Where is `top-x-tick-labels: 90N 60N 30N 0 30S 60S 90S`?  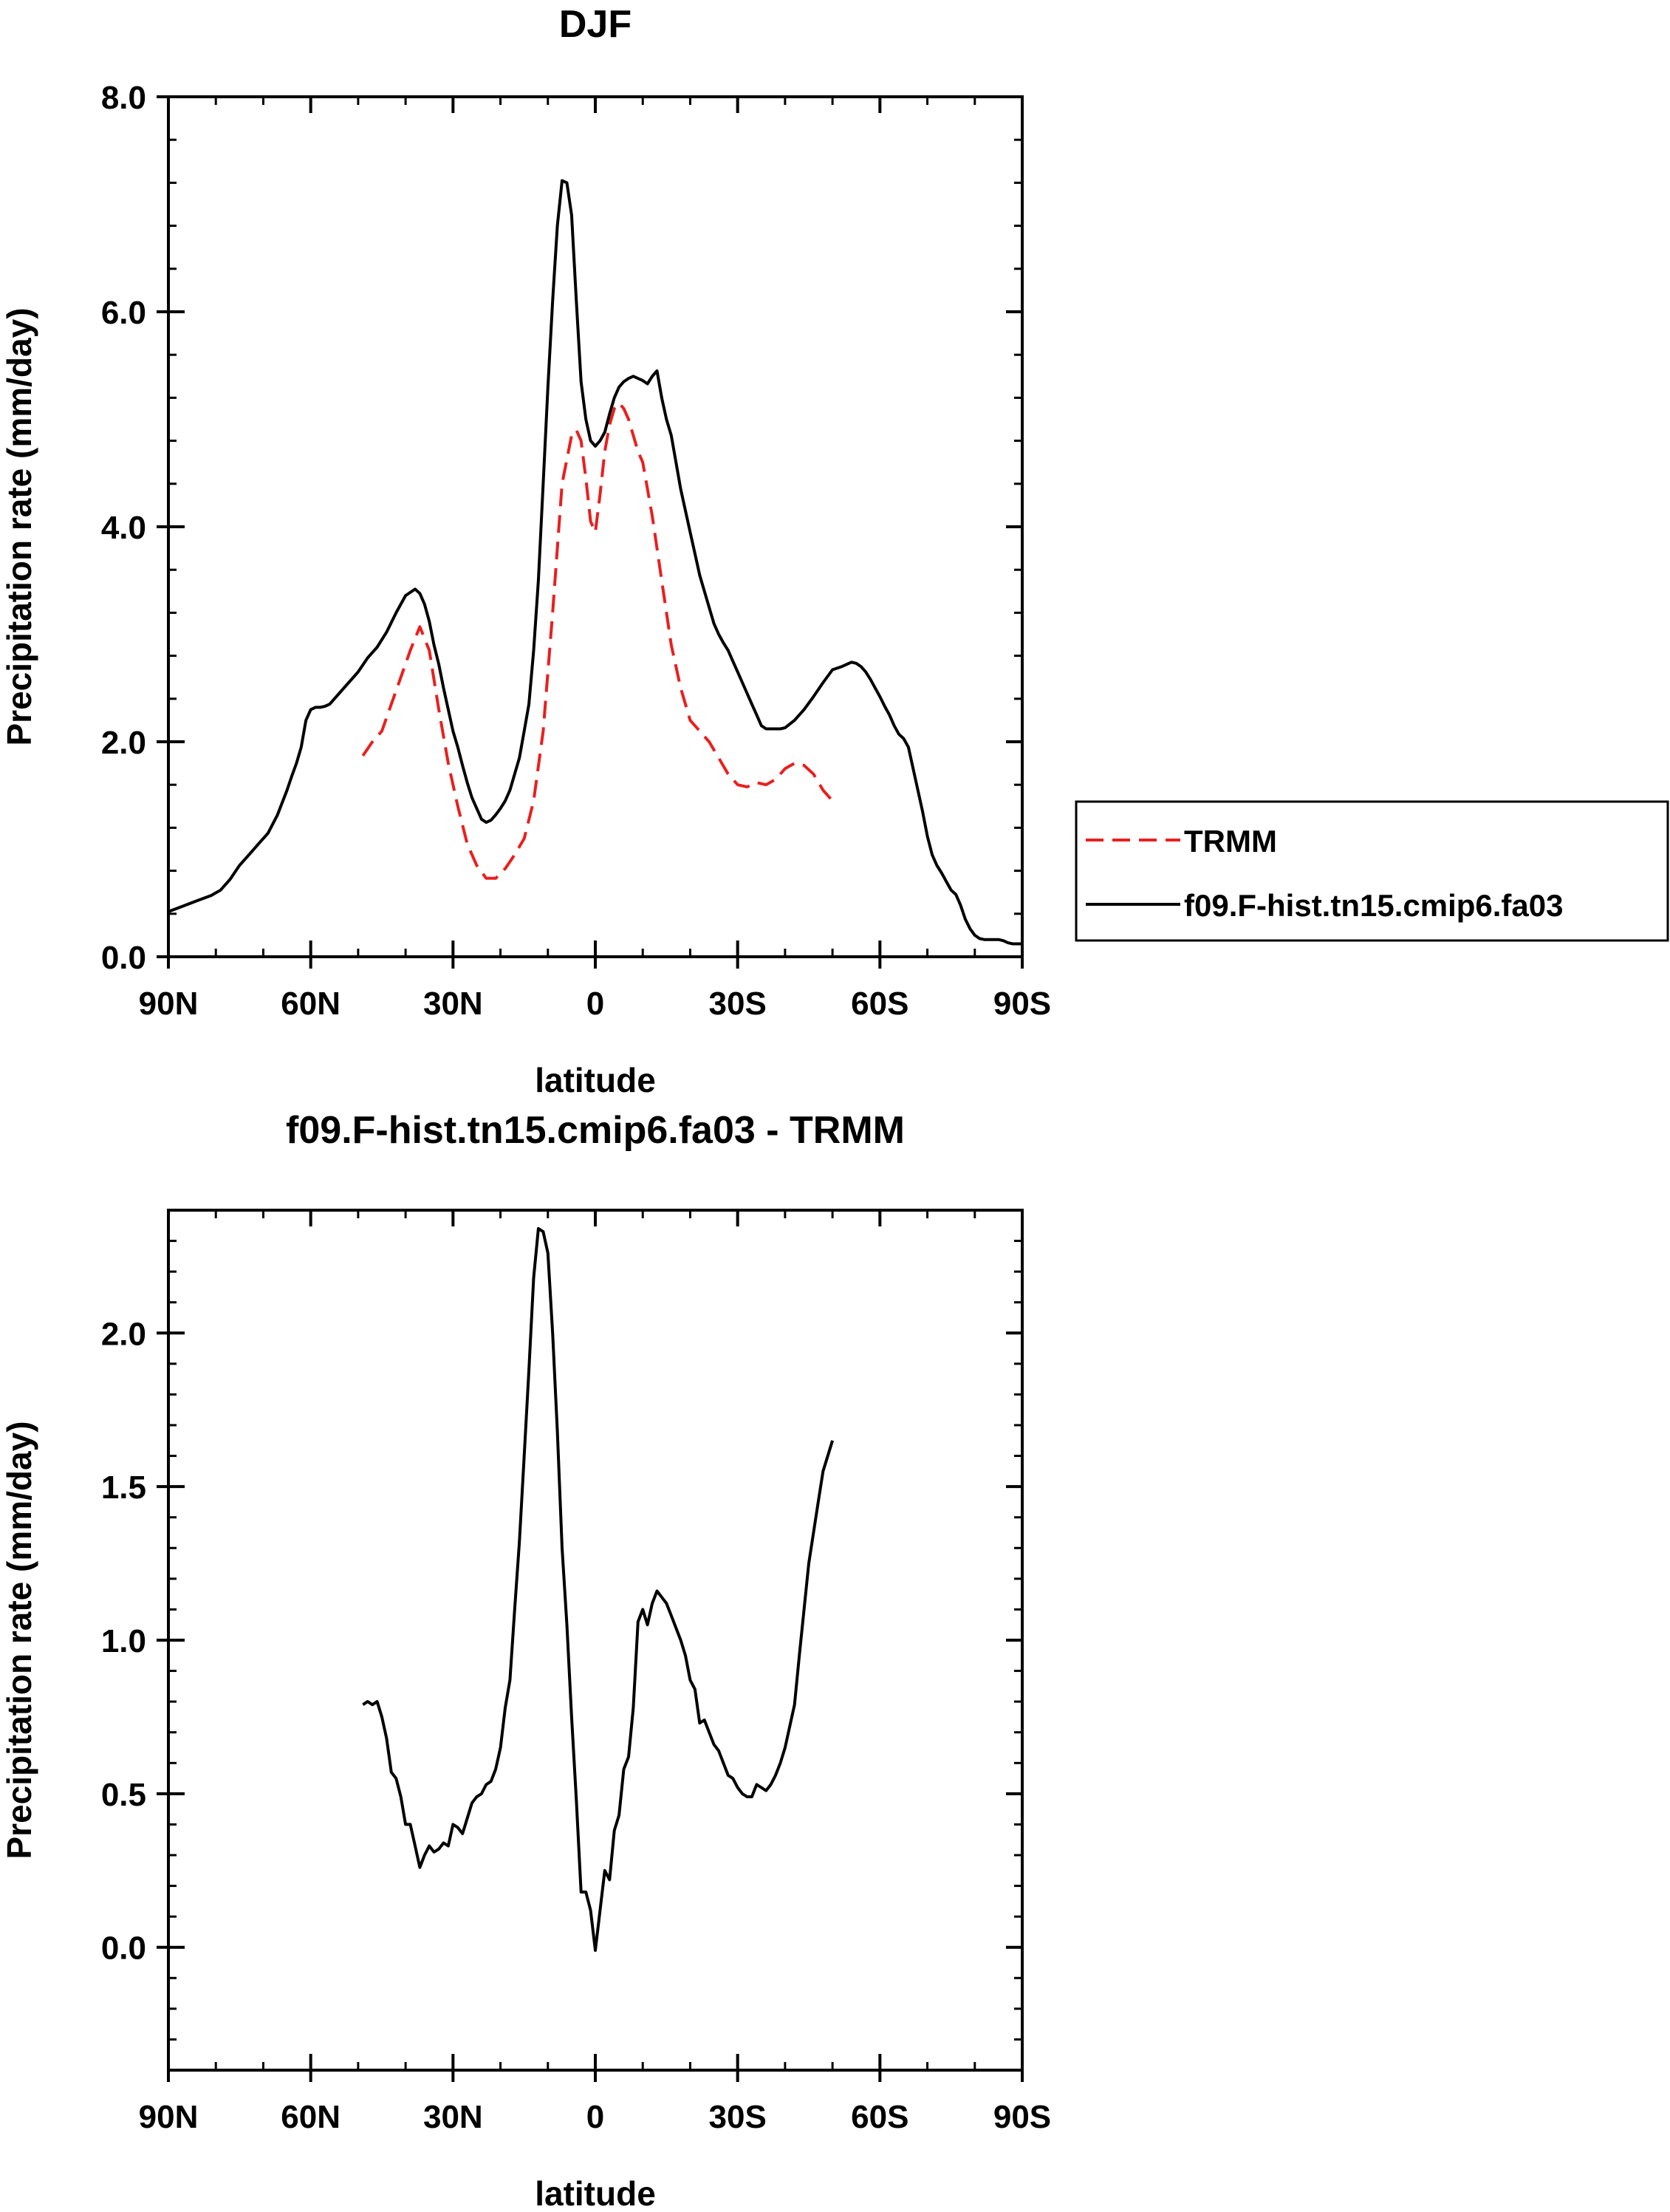
top-x-tick-labels: 90N 60N 30N 0 30S 60S 90S is located at coordinates (595, 1004).